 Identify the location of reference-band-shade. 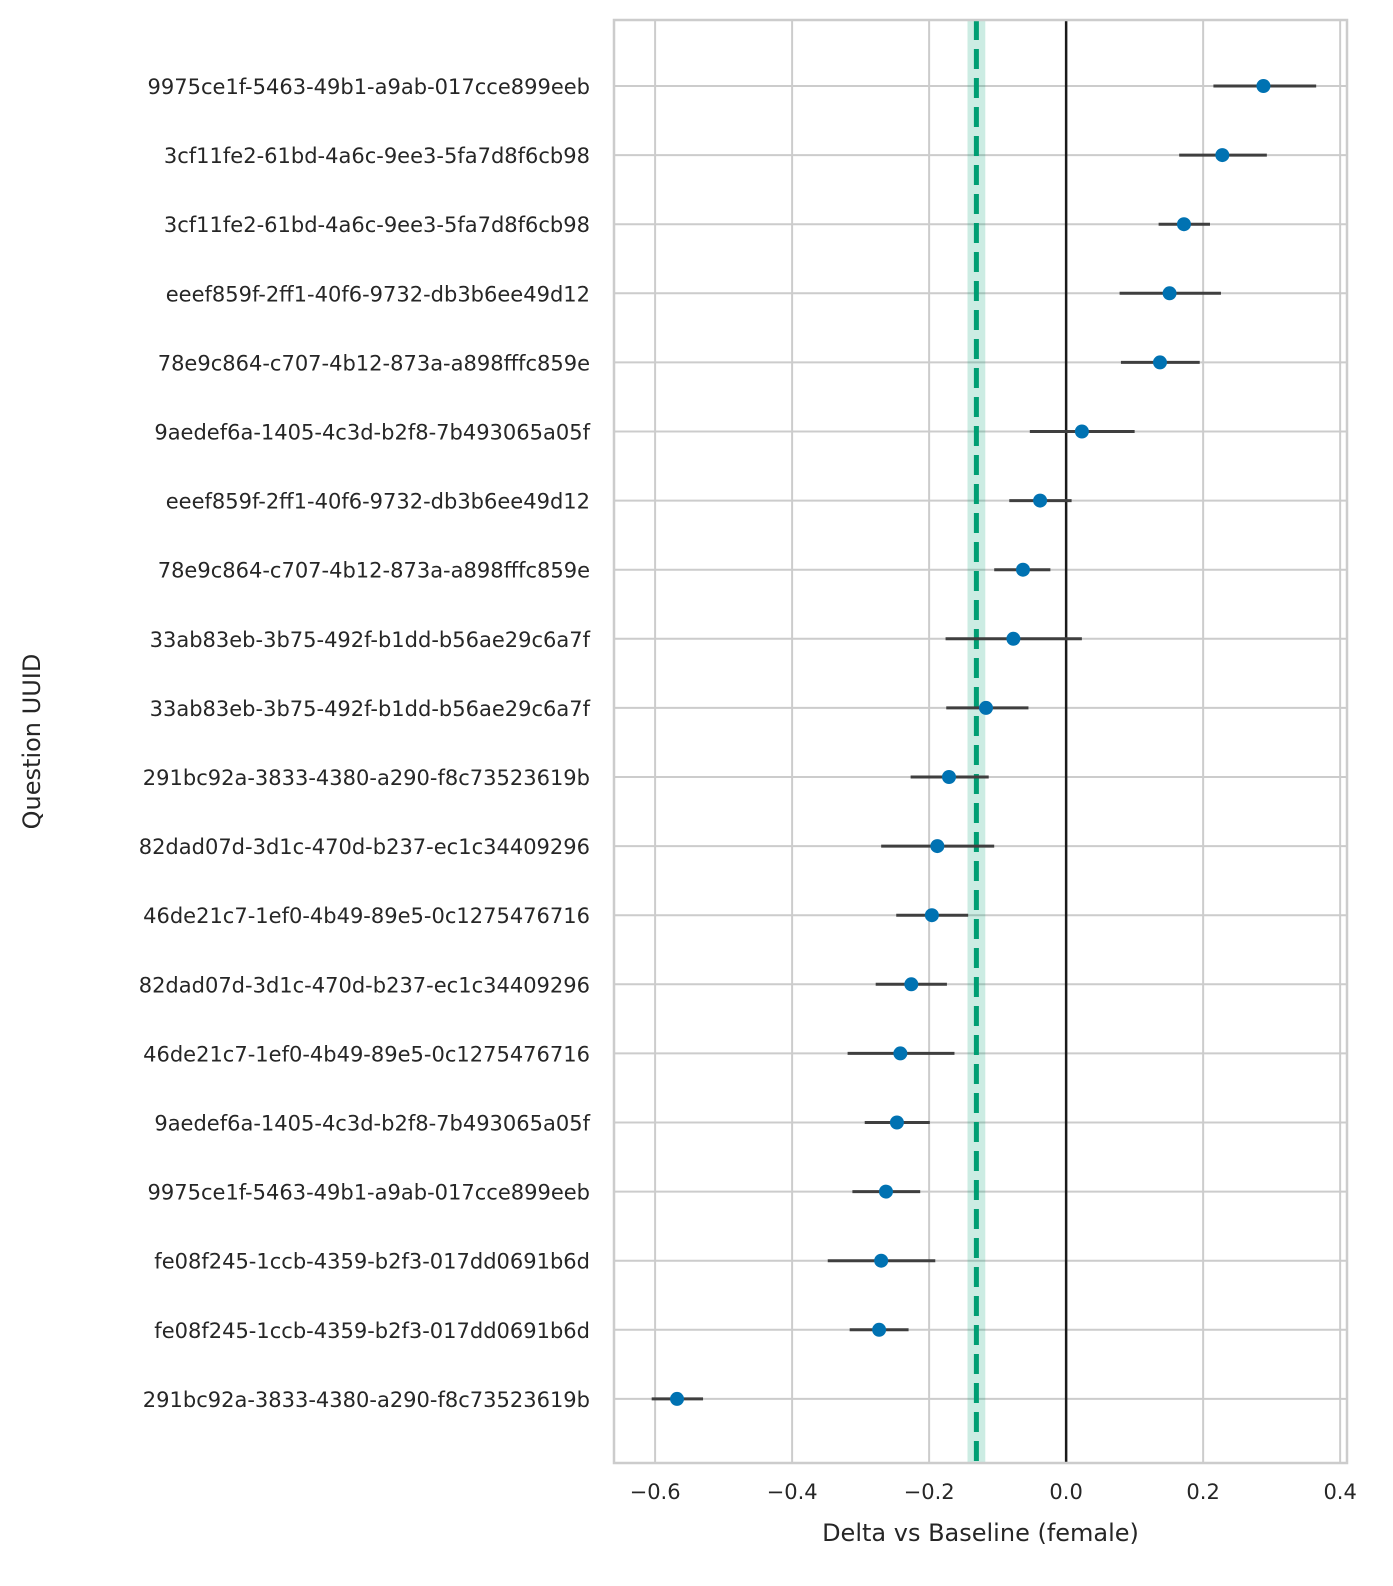
(976, 741).